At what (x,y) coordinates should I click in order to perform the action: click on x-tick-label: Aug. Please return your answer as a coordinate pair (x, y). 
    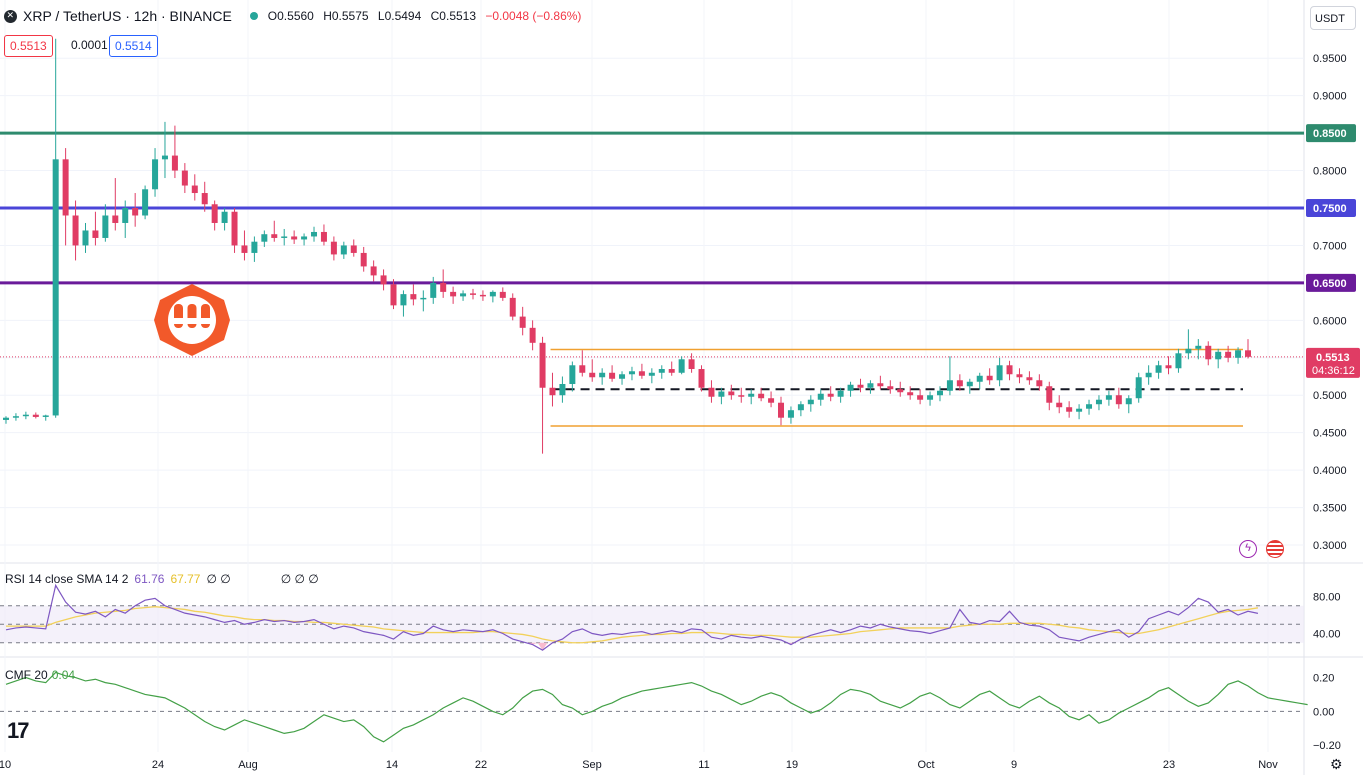
    Looking at the image, I should click on (248, 765).